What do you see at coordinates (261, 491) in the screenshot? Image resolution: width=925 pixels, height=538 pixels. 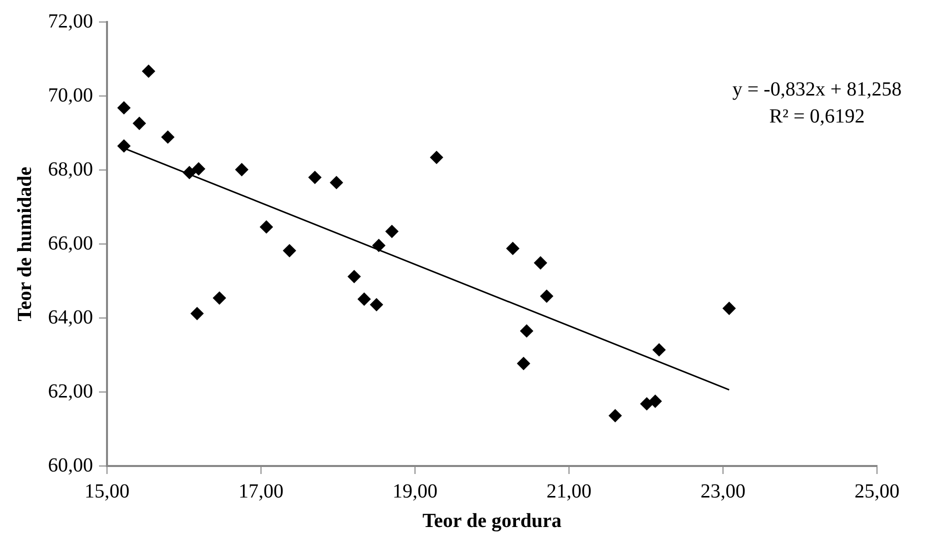 I see `x-tick-label: 17,00` at bounding box center [261, 491].